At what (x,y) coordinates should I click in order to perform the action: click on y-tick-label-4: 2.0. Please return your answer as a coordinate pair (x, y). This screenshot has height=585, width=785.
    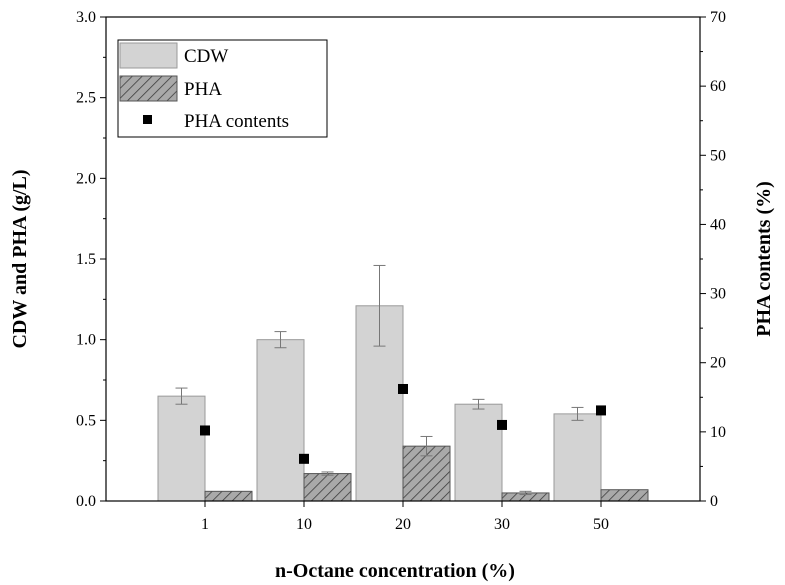
    Looking at the image, I should click on (86, 178).